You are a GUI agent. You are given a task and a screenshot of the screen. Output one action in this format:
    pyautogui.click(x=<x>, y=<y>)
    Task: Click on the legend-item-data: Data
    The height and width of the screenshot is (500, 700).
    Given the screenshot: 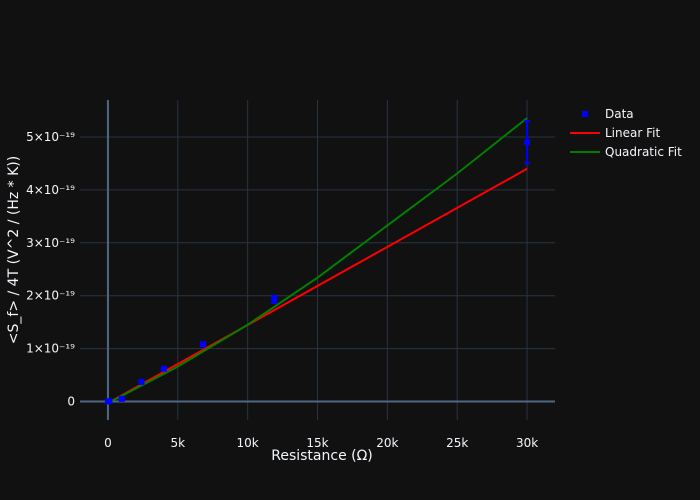 What is the action you would take?
    pyautogui.click(x=608, y=114)
    